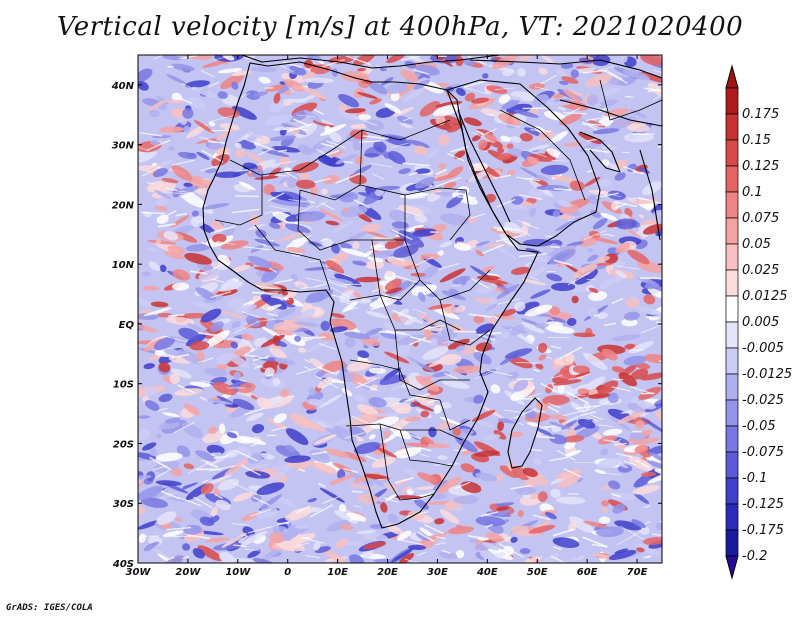 The height and width of the screenshot is (618, 800). Describe the element at coordinates (760, 270) in the screenshot. I see `colorbar-label: 0.025` at that location.